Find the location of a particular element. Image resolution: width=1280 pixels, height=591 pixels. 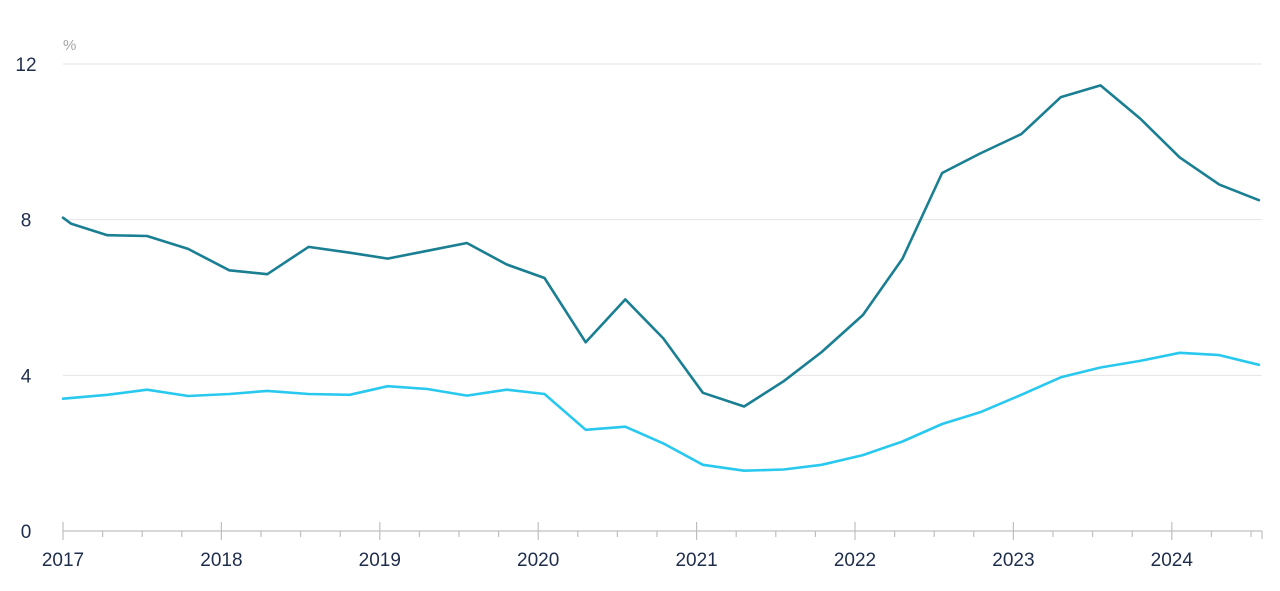

x-tick-label: 2022 is located at coordinates (855, 560).